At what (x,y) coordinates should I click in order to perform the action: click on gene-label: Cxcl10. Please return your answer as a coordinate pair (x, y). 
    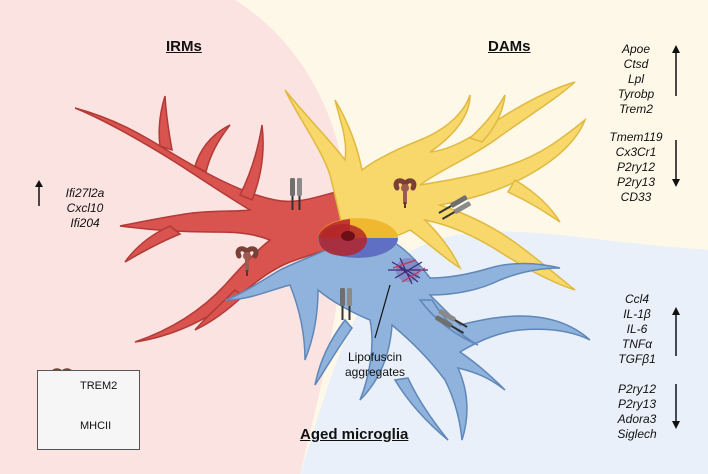
    Looking at the image, I should click on (85, 208).